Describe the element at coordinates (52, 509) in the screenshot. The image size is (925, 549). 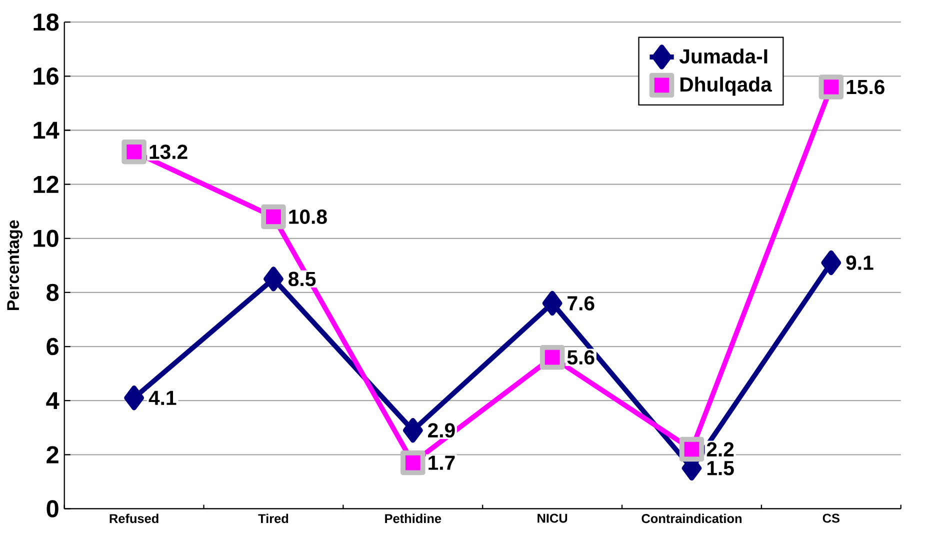
I see `y-tick-label: 0` at that location.